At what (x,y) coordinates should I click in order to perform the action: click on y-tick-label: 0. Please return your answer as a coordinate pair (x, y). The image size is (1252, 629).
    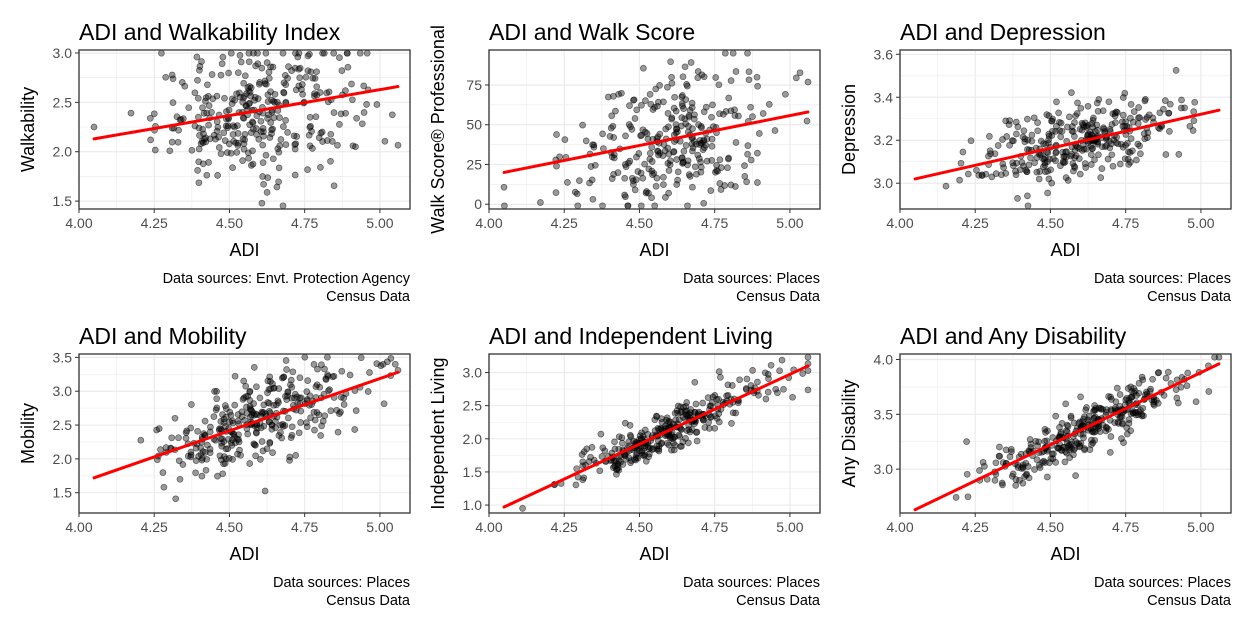
    Looking at the image, I should click on (478, 204).